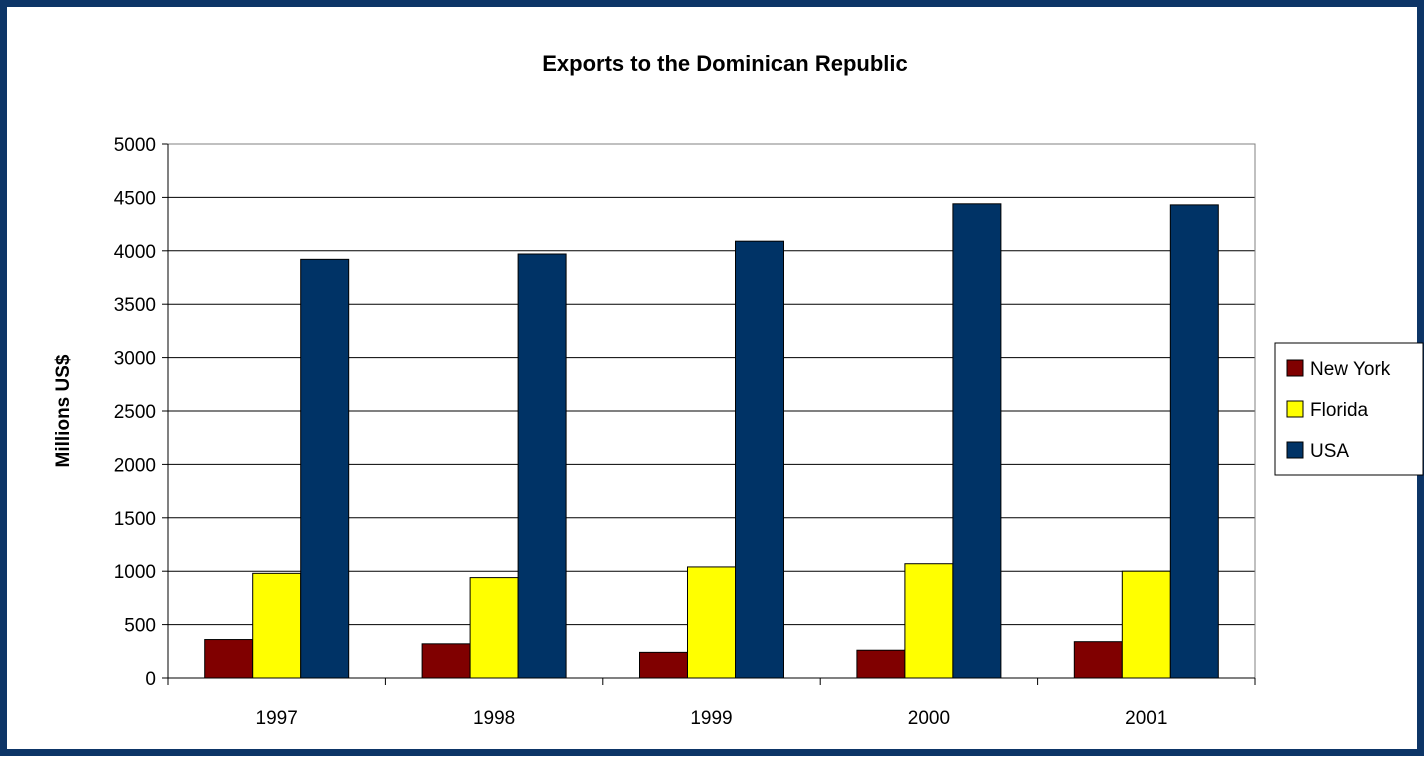 The width and height of the screenshot is (1424, 763). Describe the element at coordinates (135, 305) in the screenshot. I see `y-tick-label: 3500` at that location.